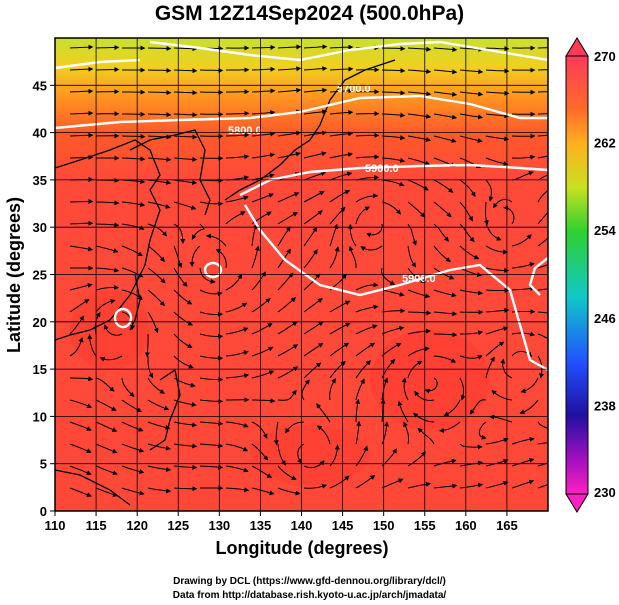 This screenshot has height=605, width=619. I want to click on chart-title: GSM 12Z14Sep2024 (500.0hPa), so click(309, 13).